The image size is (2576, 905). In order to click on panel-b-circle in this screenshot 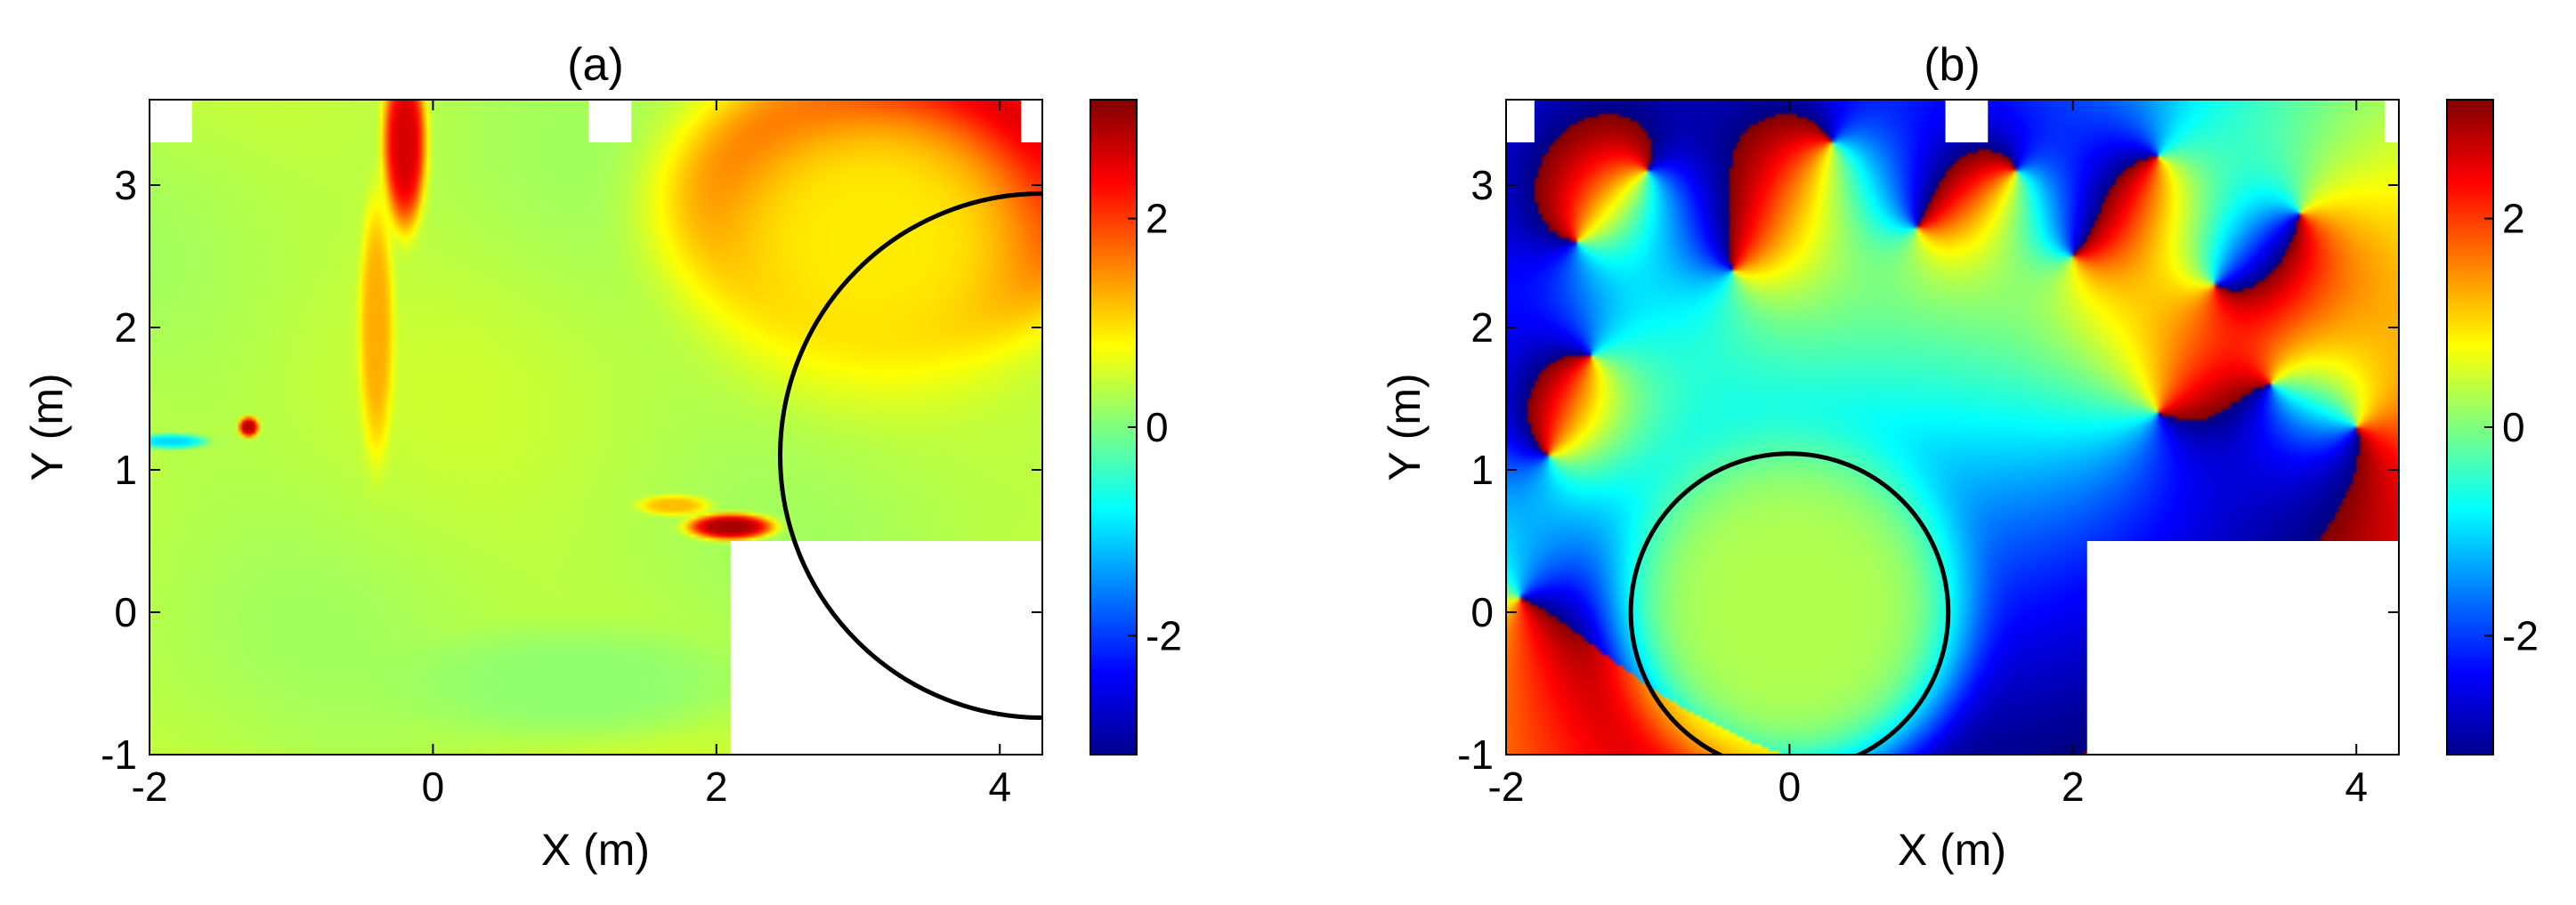, I will do `click(1789, 603)`.